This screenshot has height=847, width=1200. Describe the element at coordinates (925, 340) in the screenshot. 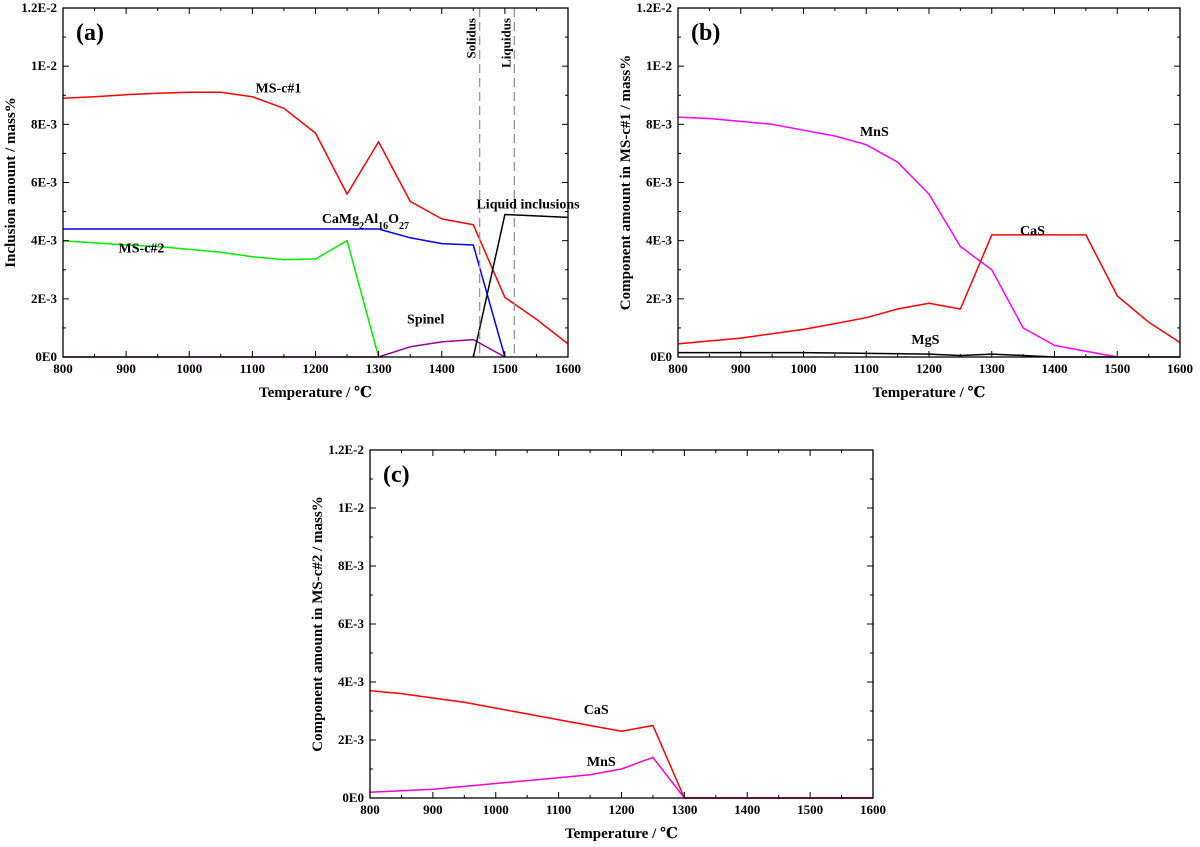

I see `series-label: MgS` at that location.